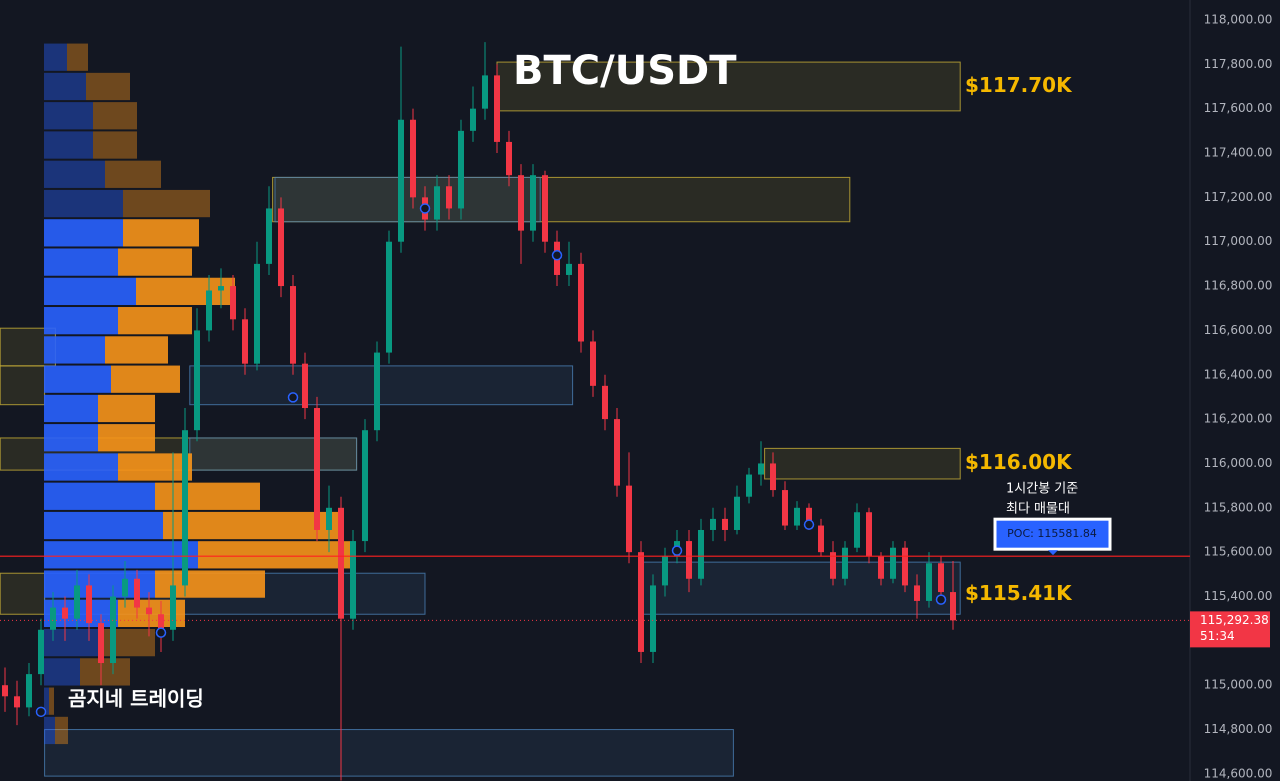 This screenshot has width=1280, height=781. What do you see at coordinates (1238, 463) in the screenshot?
I see `y-tick-label: 116,000.00` at bounding box center [1238, 463].